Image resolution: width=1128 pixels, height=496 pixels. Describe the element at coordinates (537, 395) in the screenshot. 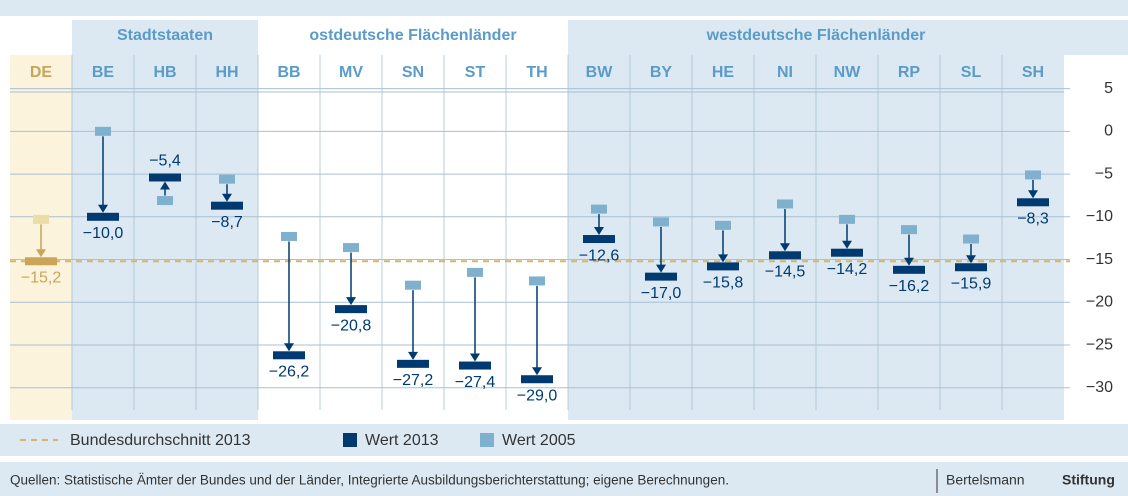

I see `value-label: −29,0` at that location.